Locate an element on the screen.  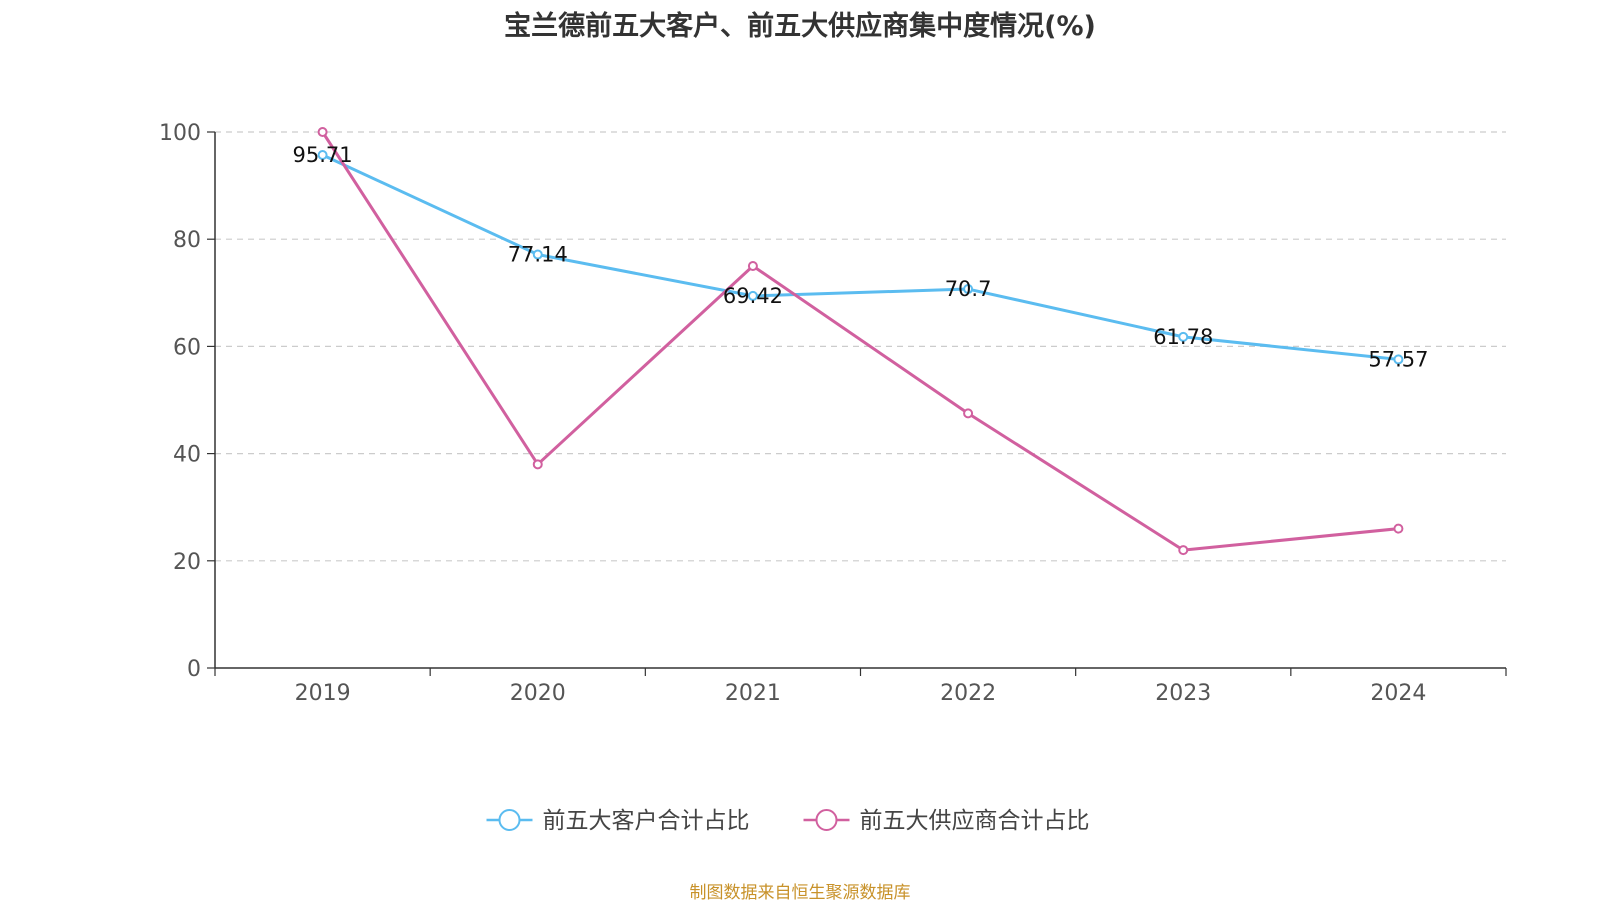
legend-item-2: 前五大供应商合计占比 is located at coordinates (946, 821).